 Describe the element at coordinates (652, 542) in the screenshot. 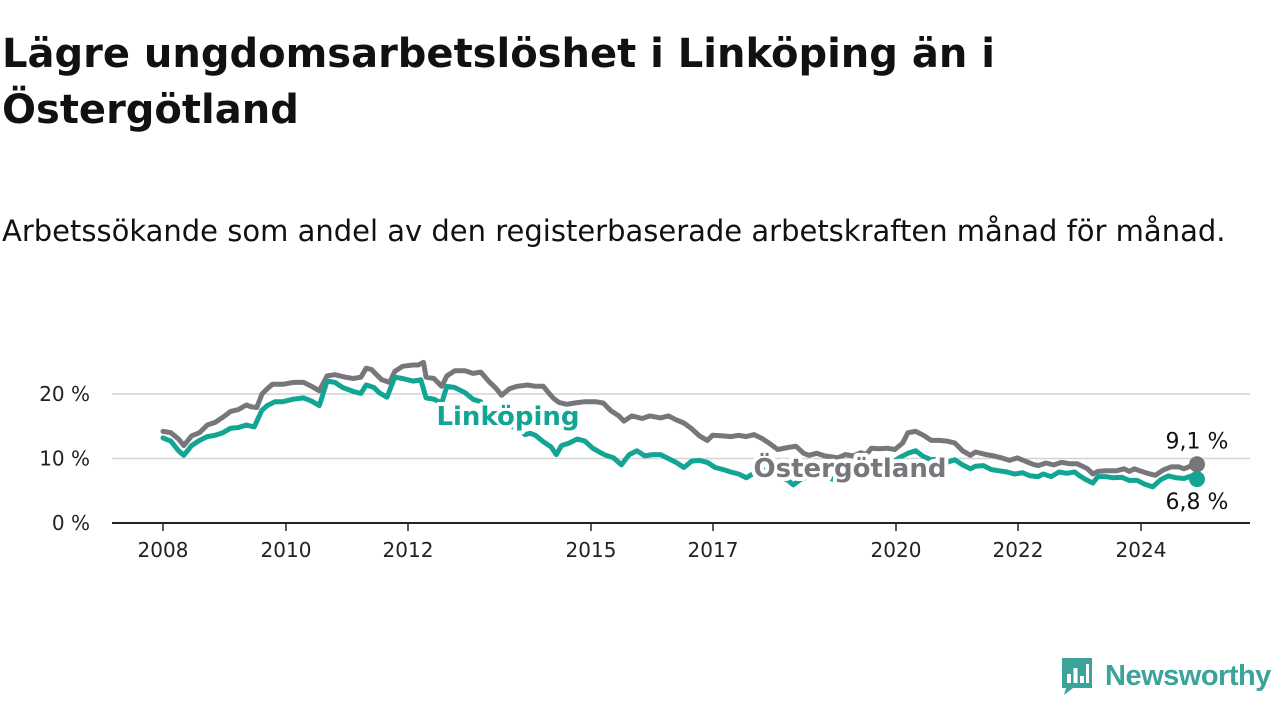

I see `x-axis-ticks: 2008 2010 2012 2015 2017 2020 2022 2024` at that location.